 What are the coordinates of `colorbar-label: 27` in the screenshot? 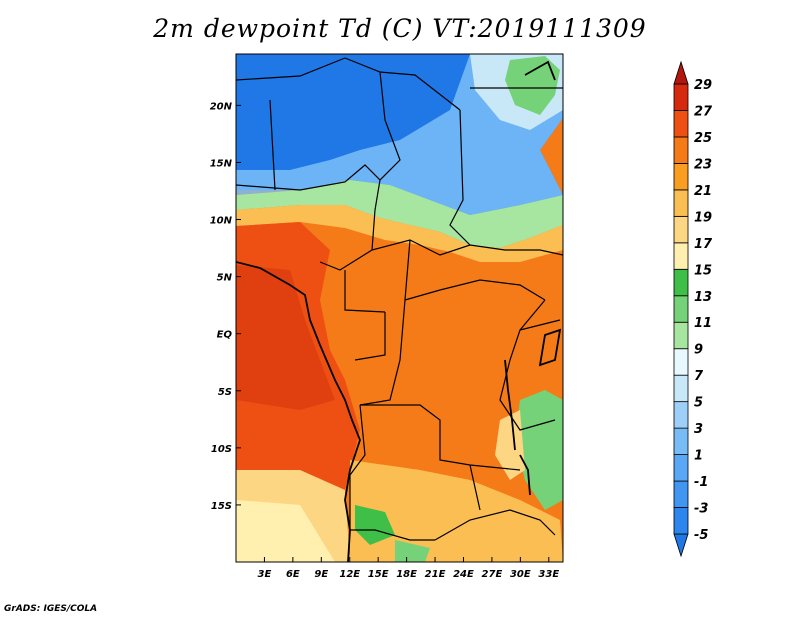 It's located at (703, 111).